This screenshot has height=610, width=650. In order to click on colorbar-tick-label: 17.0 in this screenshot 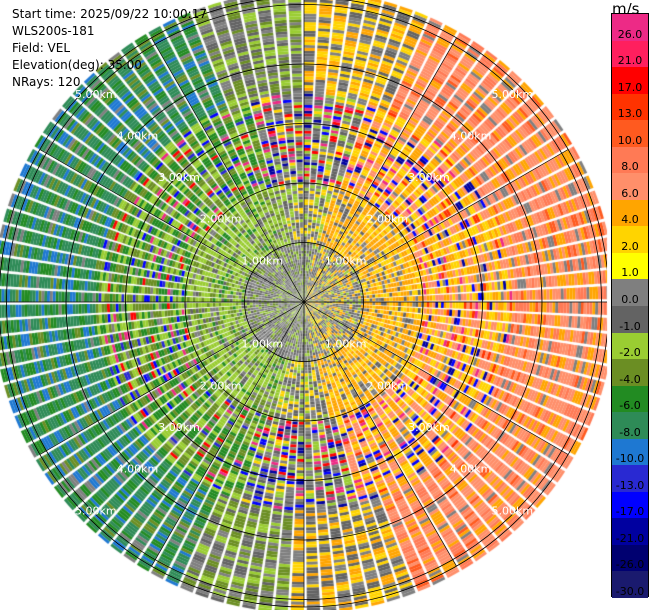, I will do `click(630, 87)`.